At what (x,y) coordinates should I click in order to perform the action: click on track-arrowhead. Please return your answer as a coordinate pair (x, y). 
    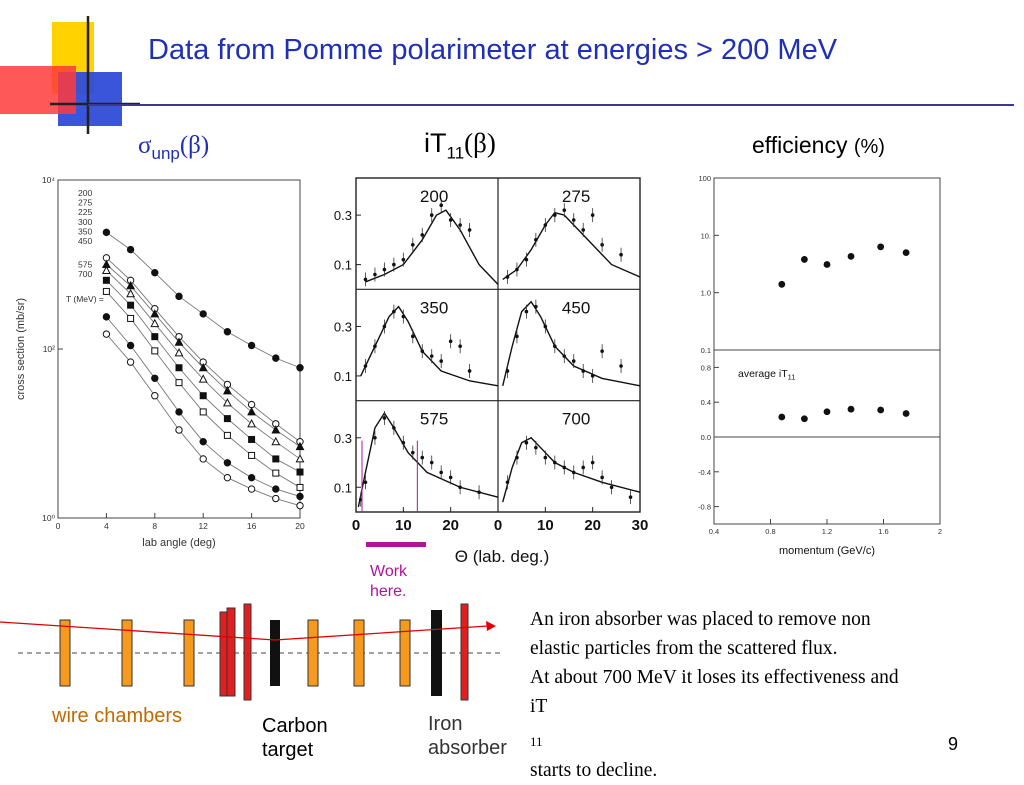
    Looking at the image, I should click on (491, 626).